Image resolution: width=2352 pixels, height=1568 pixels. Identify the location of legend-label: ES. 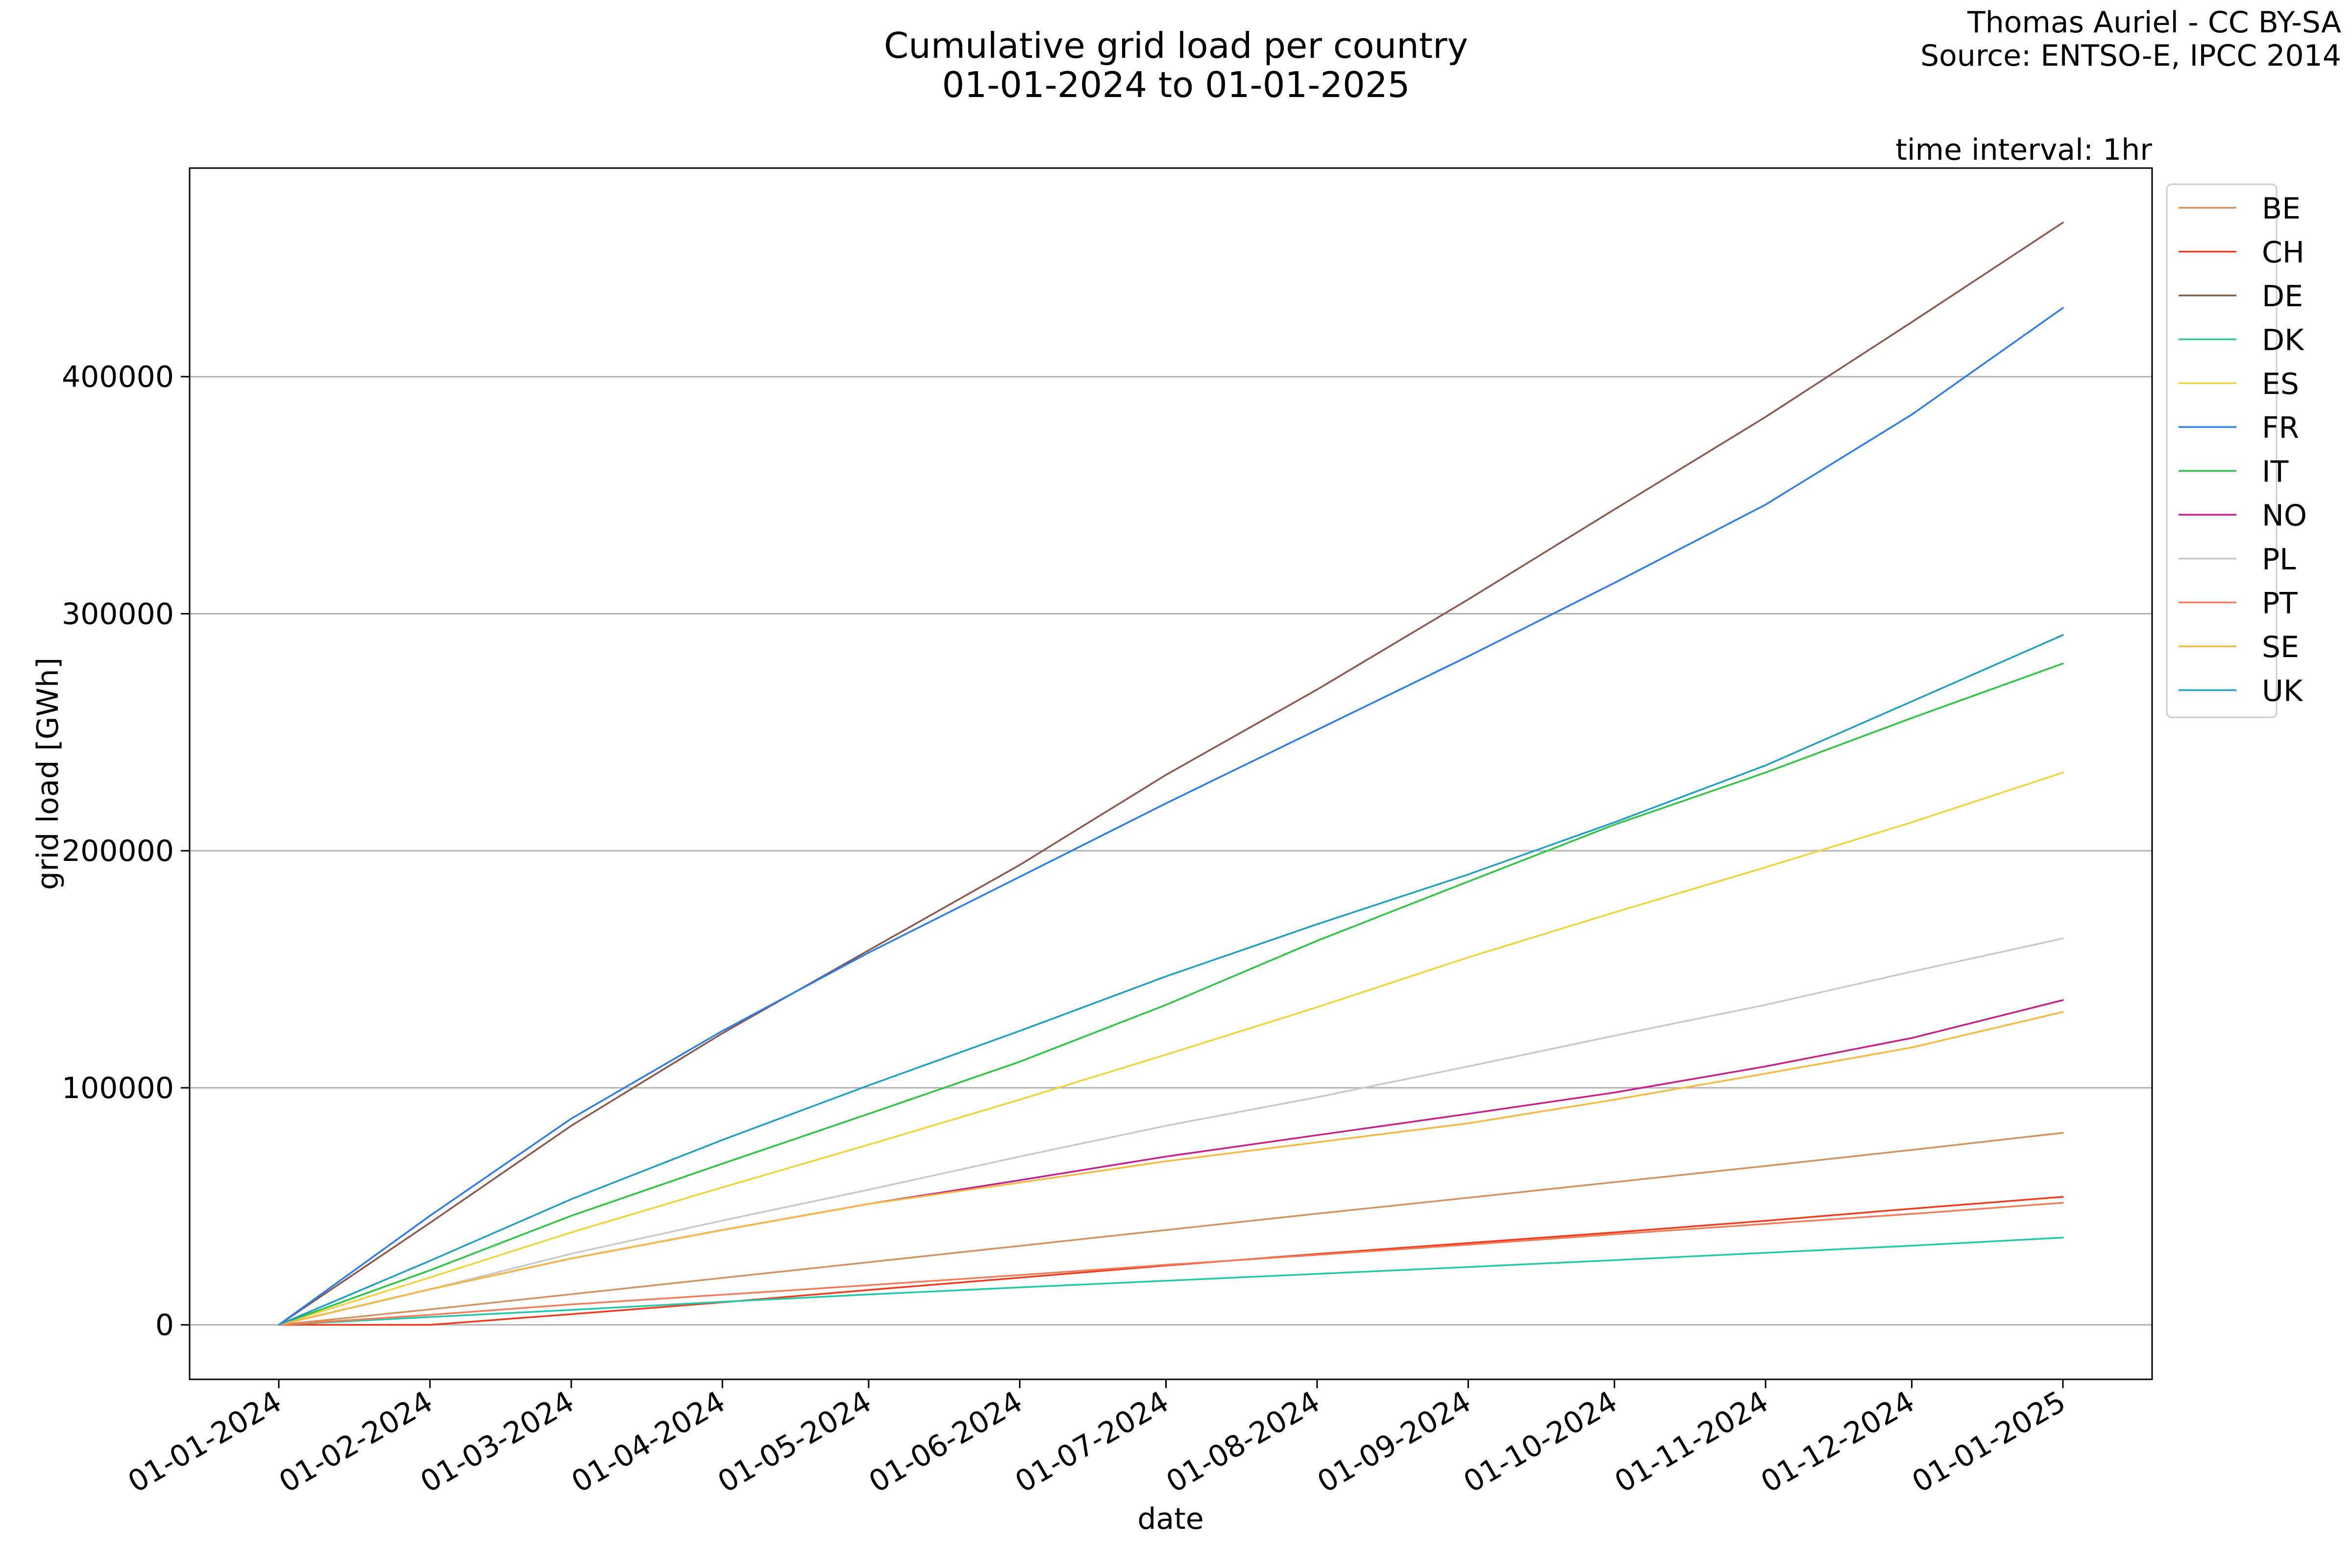
(2280, 384).